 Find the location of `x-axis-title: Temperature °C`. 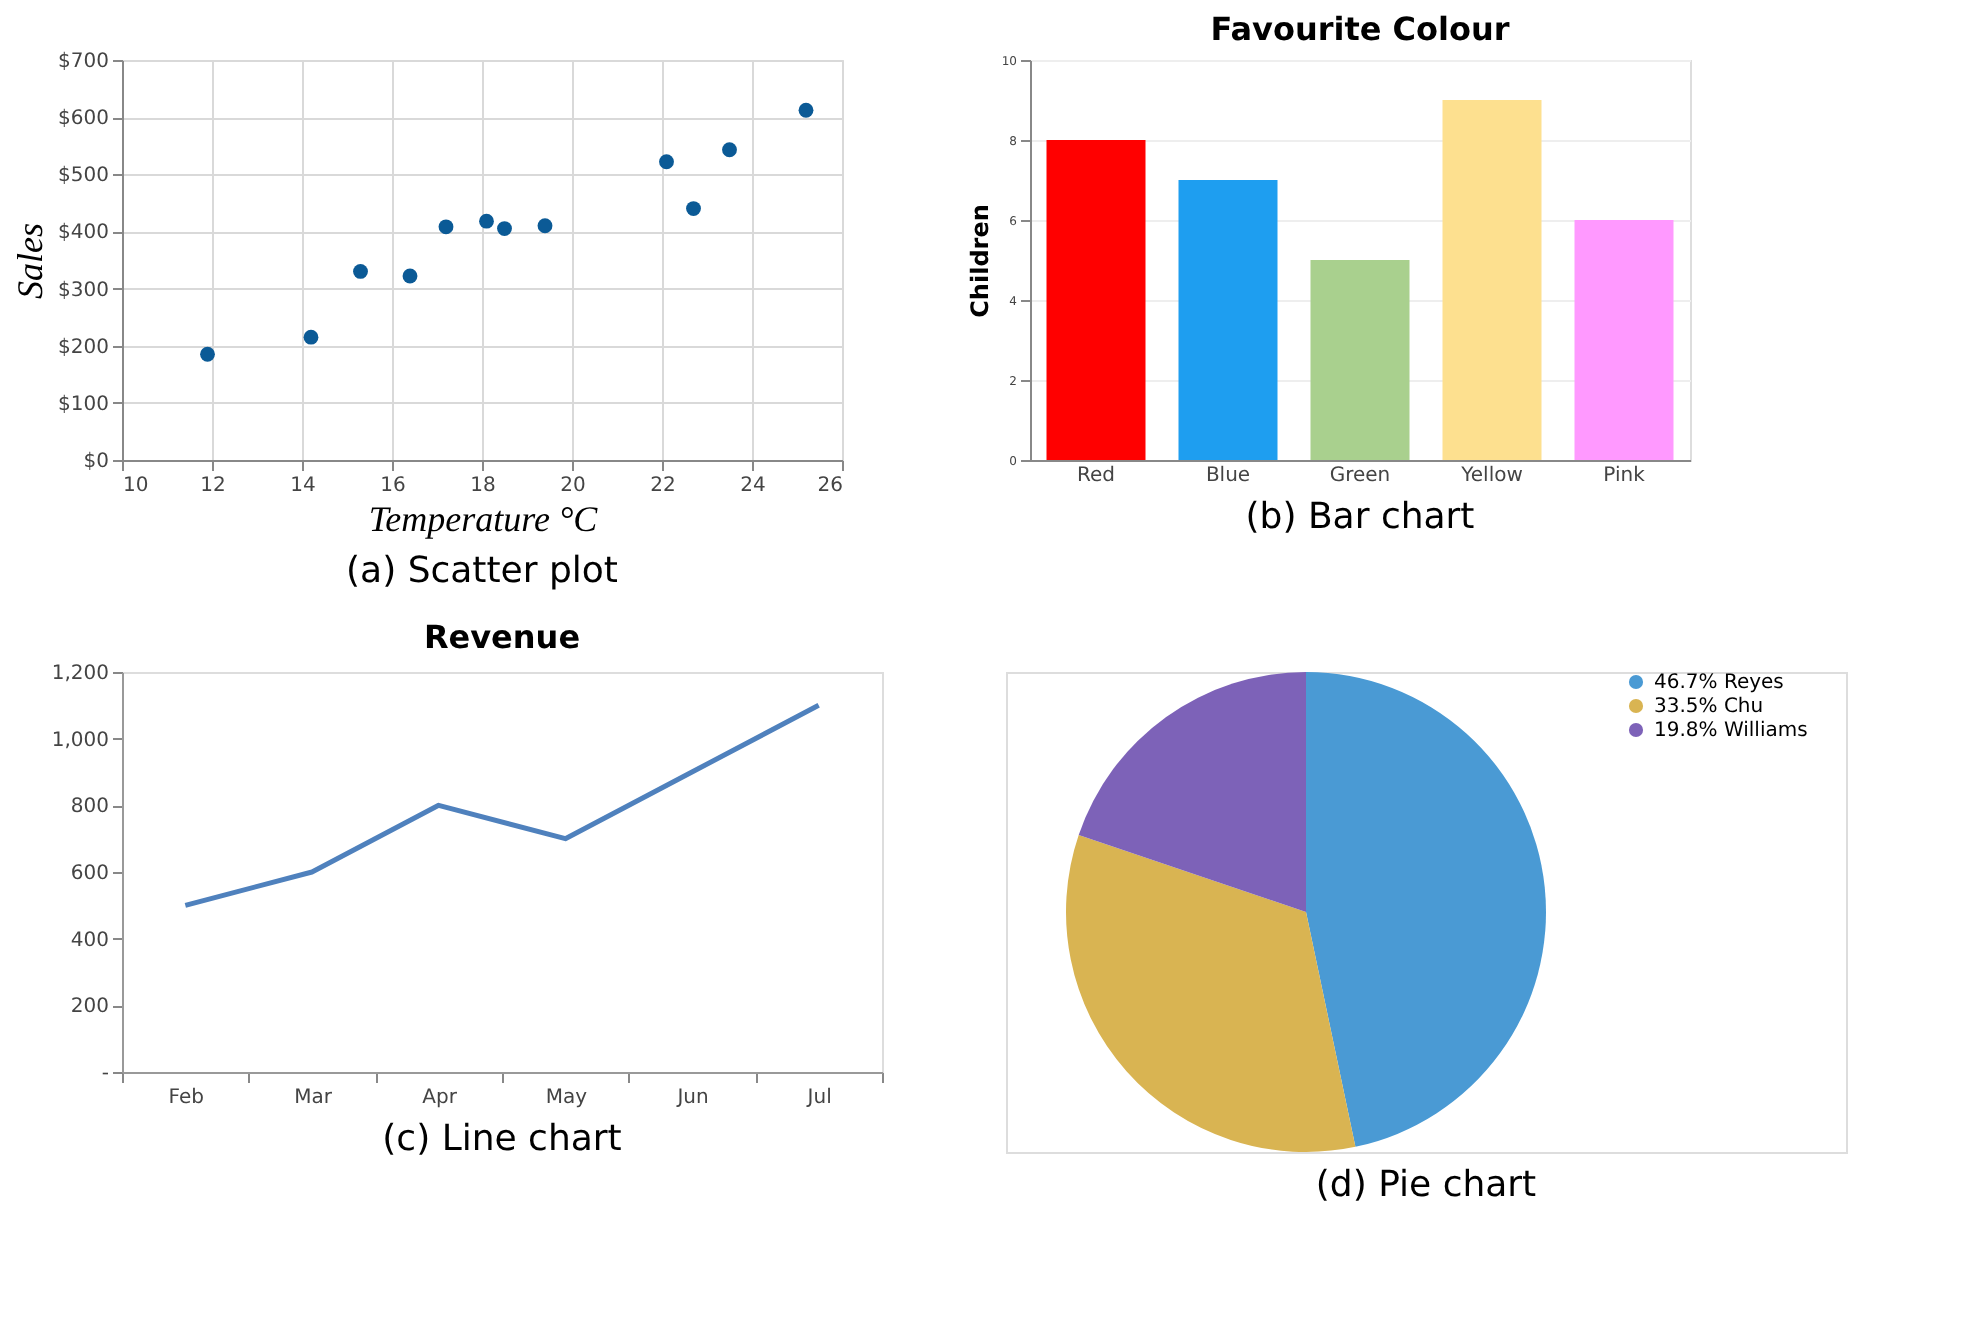

x-axis-title: Temperature °C is located at coordinates (484, 519).